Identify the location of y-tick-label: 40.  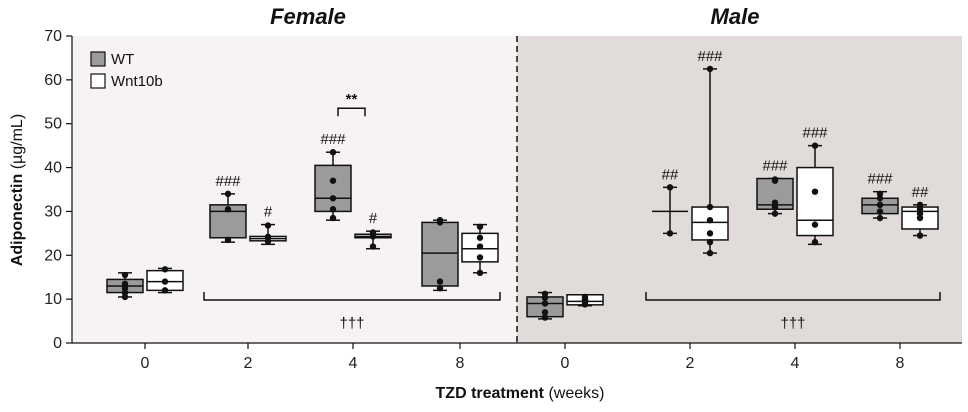
(53, 168).